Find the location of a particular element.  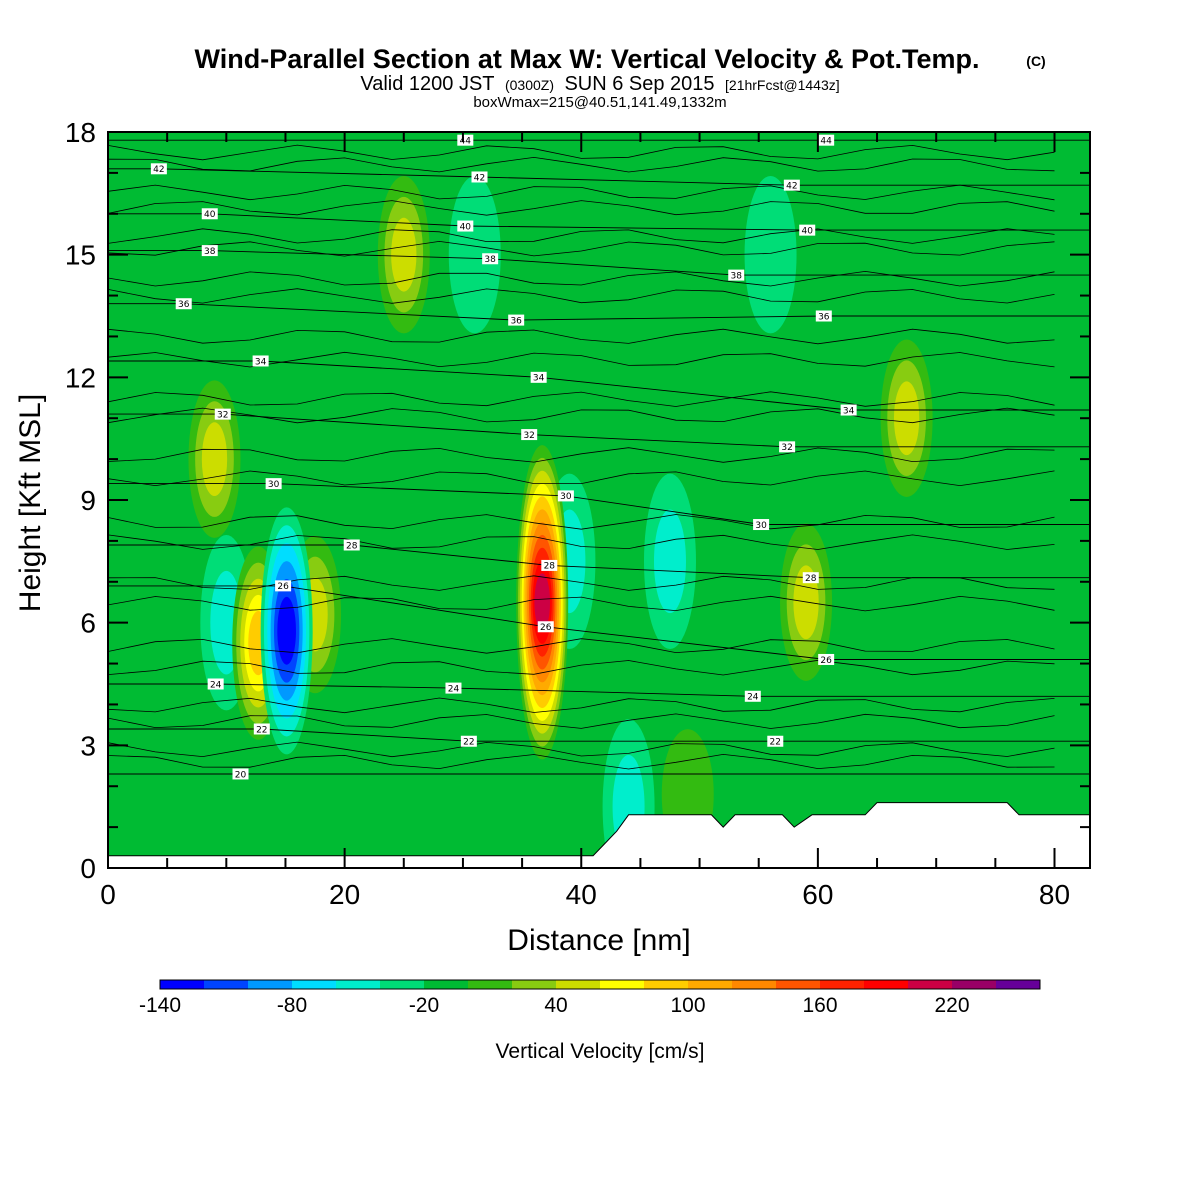

theta-label: 42 is located at coordinates (158, 169).